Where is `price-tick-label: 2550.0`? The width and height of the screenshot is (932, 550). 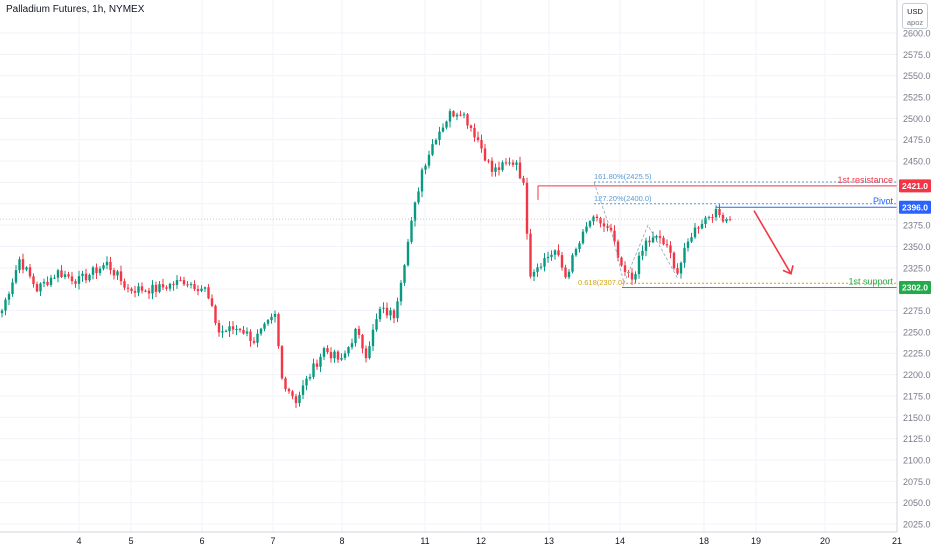
price-tick-label: 2550.0 is located at coordinates (917, 76).